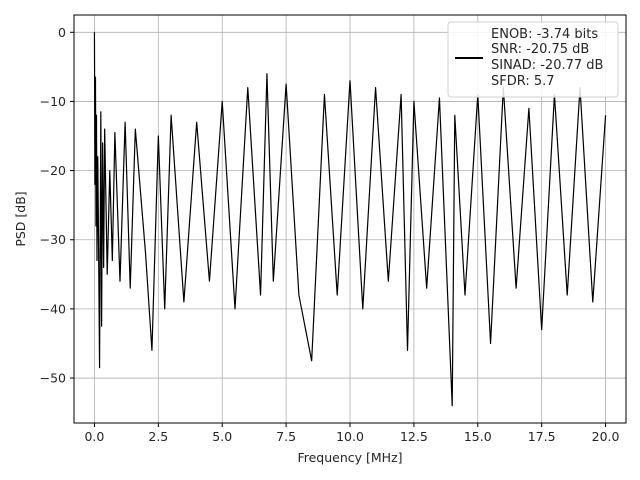 Image resolution: width=640 pixels, height=480 pixels. I want to click on y-tick-label: −50, so click(53, 378).